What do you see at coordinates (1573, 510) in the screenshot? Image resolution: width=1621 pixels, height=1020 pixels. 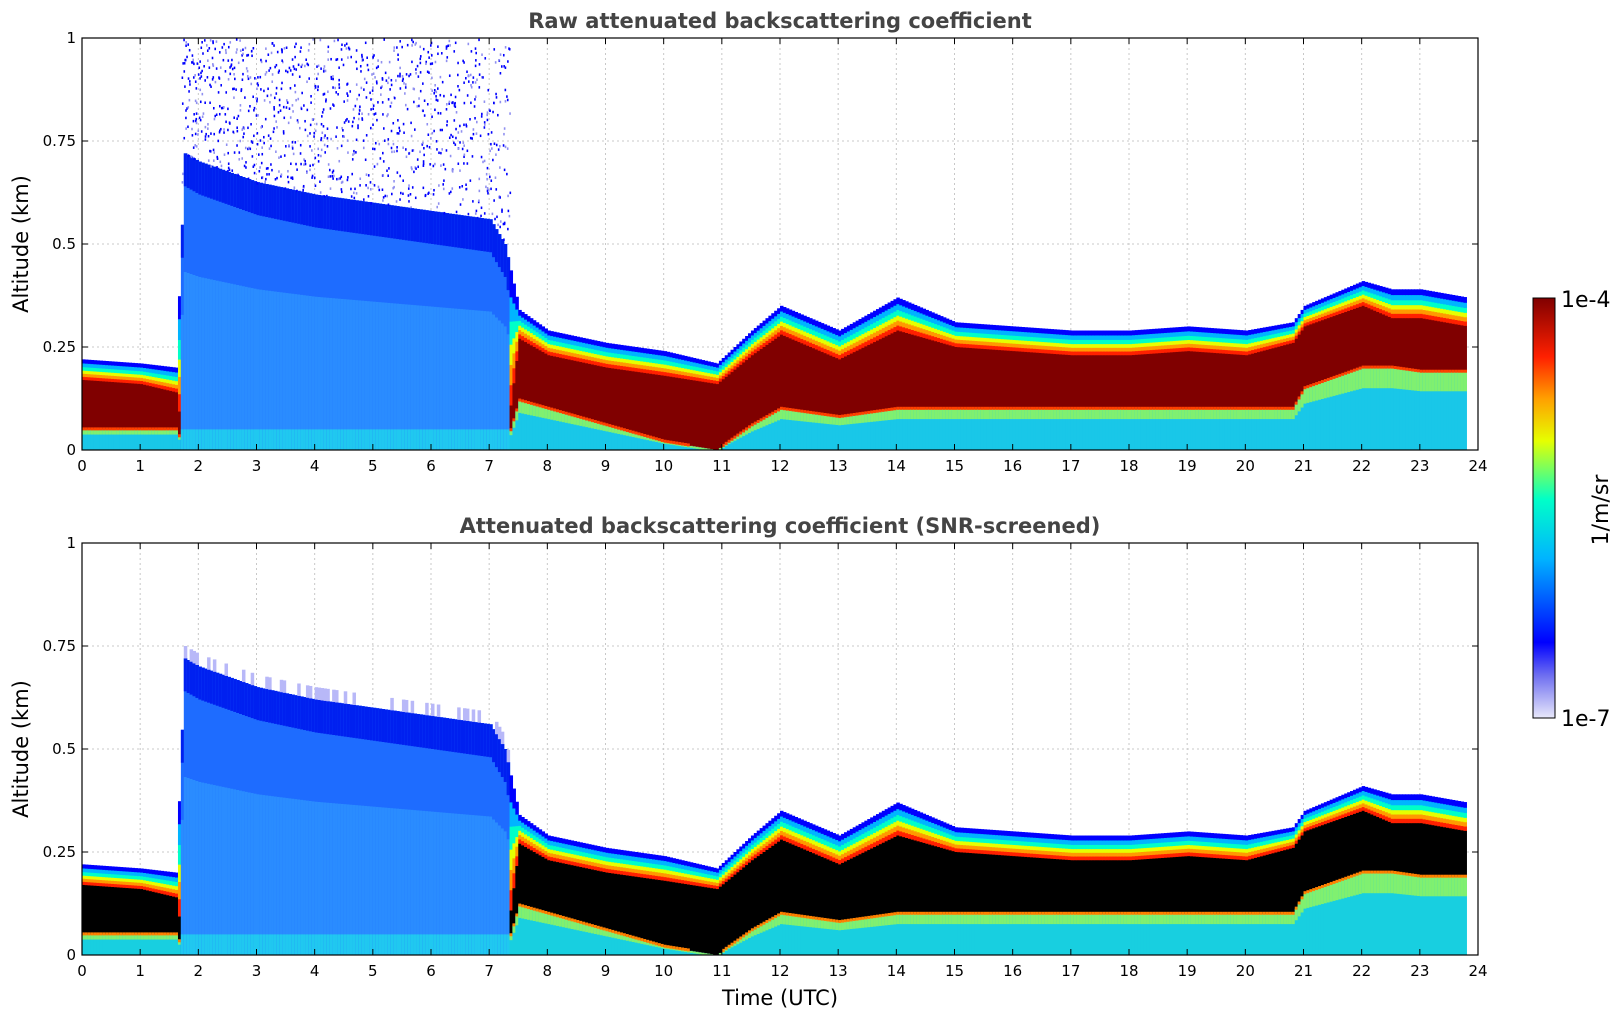 I see `colorbar: 1e-4 1e-7 1/m/sr` at bounding box center [1573, 510].